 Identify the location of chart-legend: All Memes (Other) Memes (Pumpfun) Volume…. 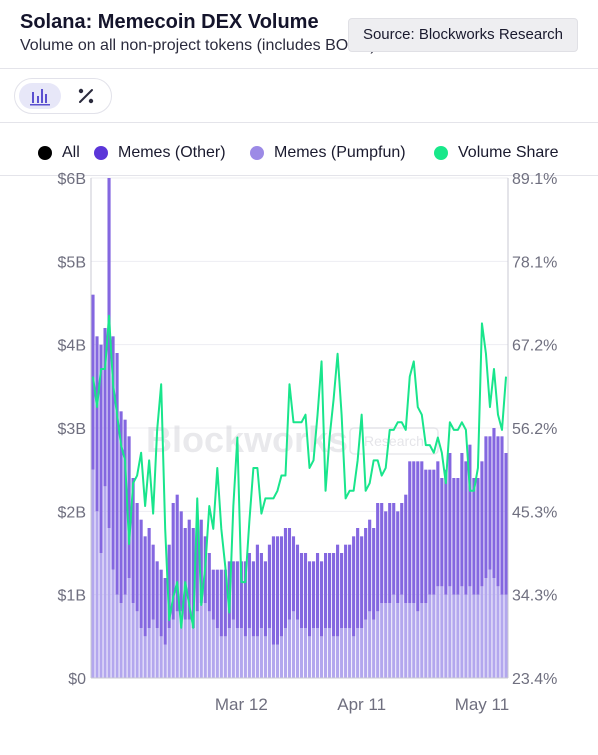
(299, 153).